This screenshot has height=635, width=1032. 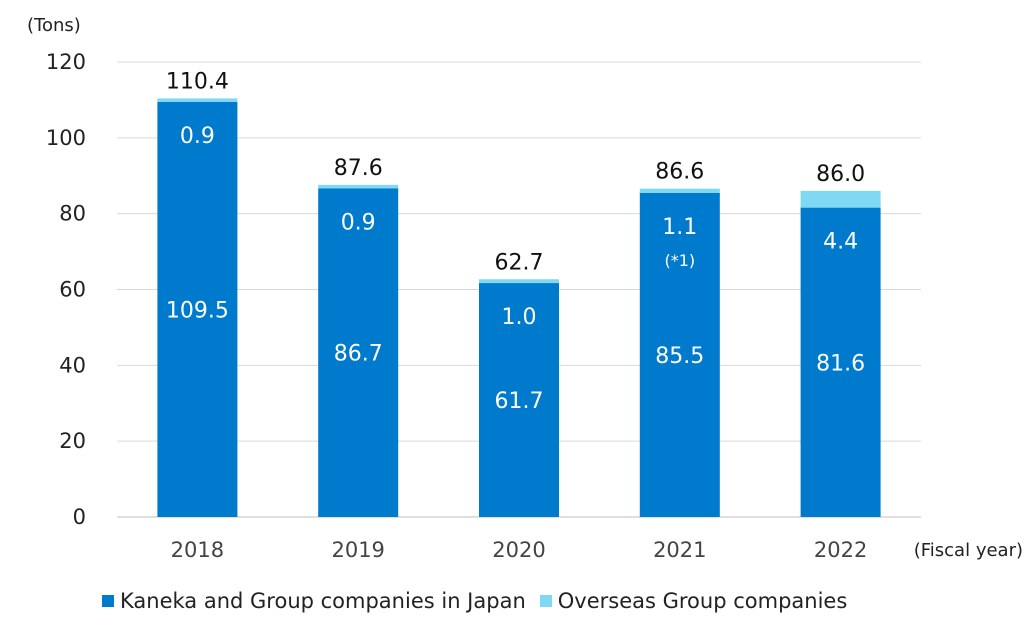 What do you see at coordinates (545, 601) in the screenshot?
I see `legend-swatch-overseas` at bounding box center [545, 601].